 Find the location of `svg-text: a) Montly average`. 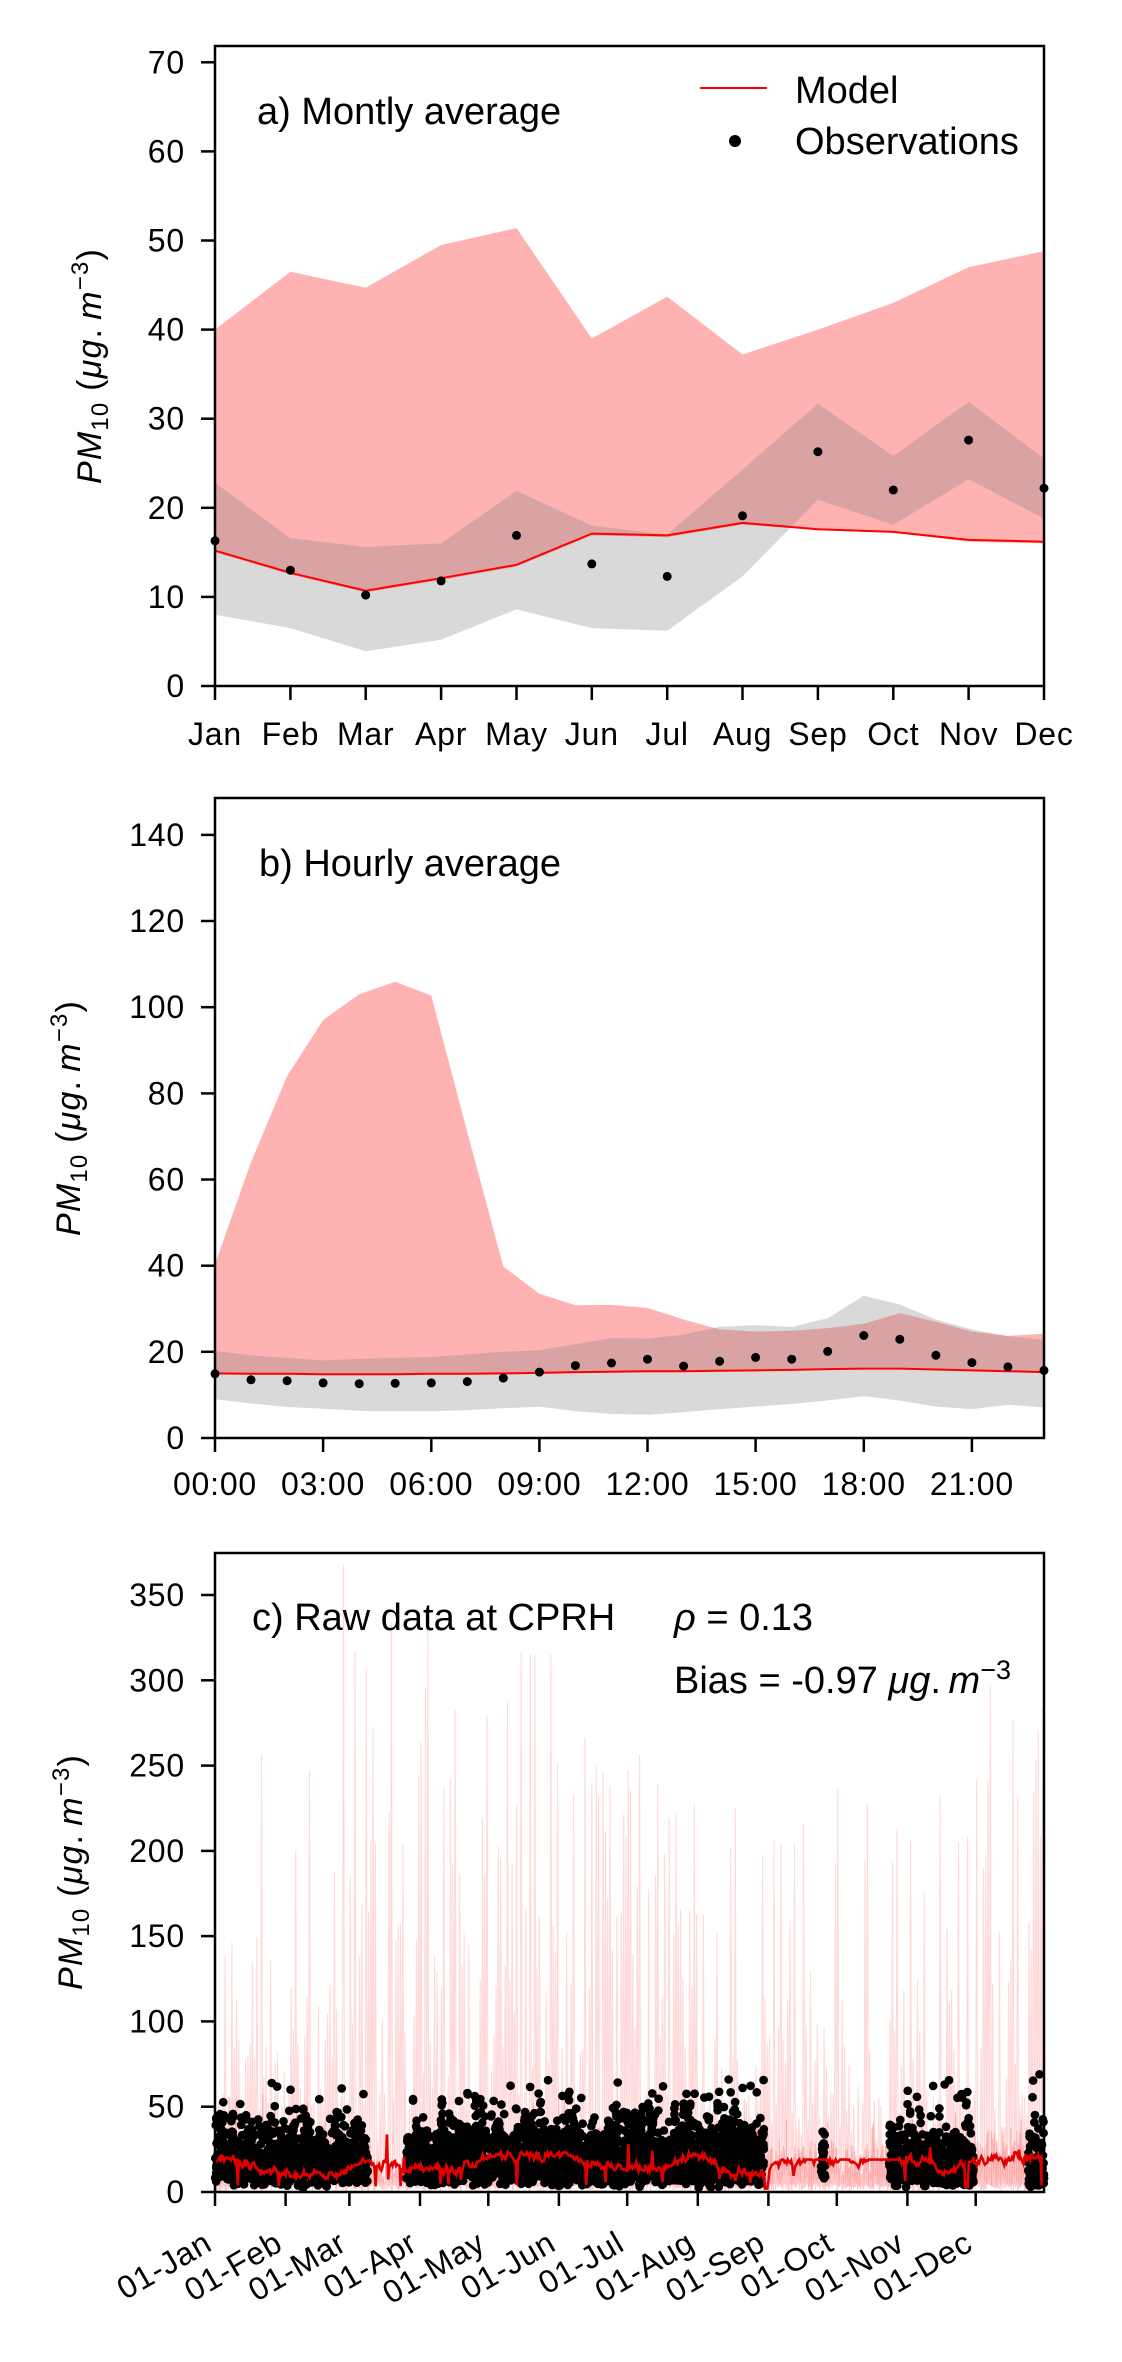

svg-text: a) Montly average is located at coordinates (409, 112).